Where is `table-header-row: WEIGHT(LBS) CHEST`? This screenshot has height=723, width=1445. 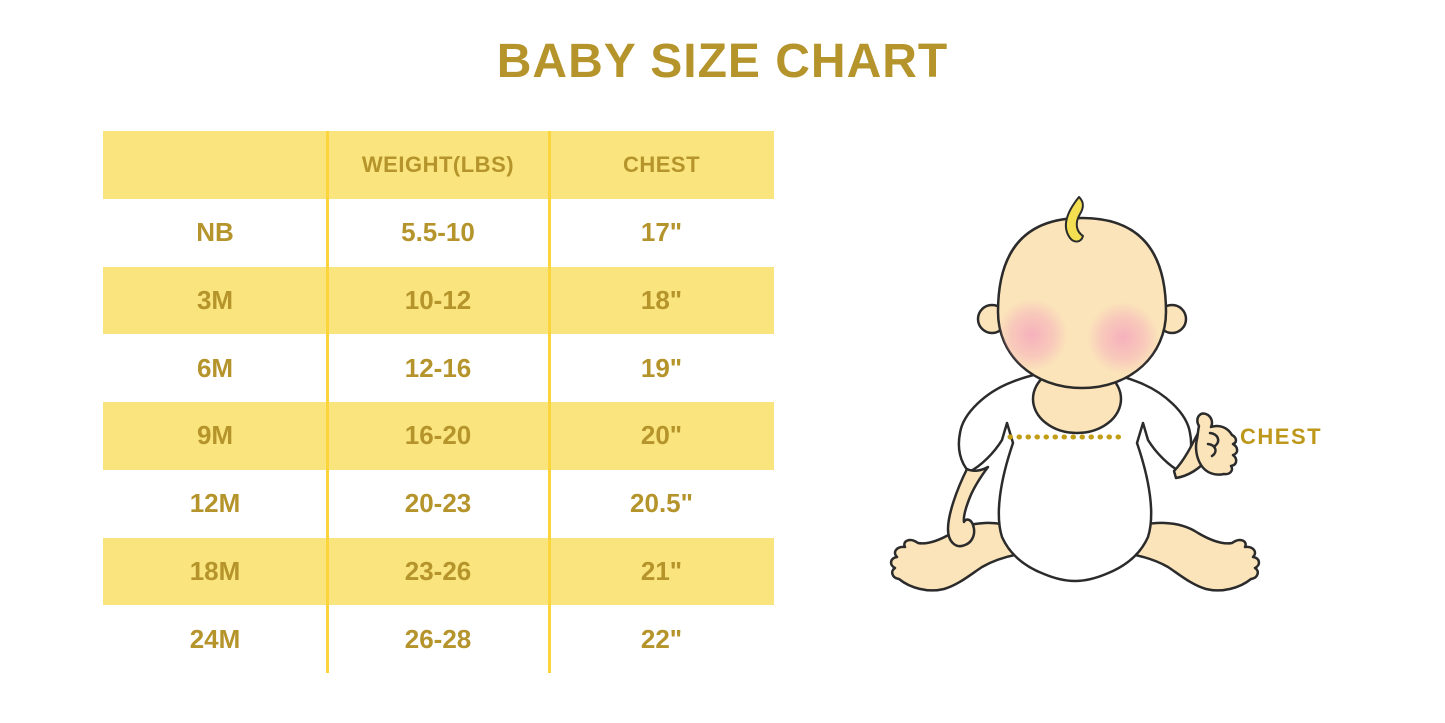
table-header-row: WEIGHT(LBS) CHEST is located at coordinates (438, 165).